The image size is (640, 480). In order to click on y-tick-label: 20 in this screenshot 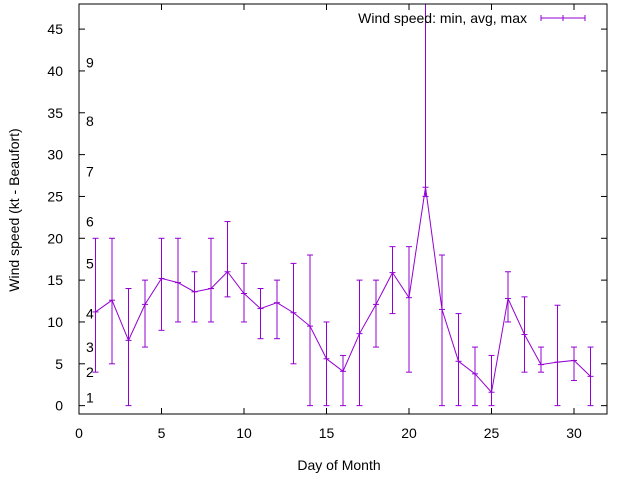, I will do `click(55, 238)`.